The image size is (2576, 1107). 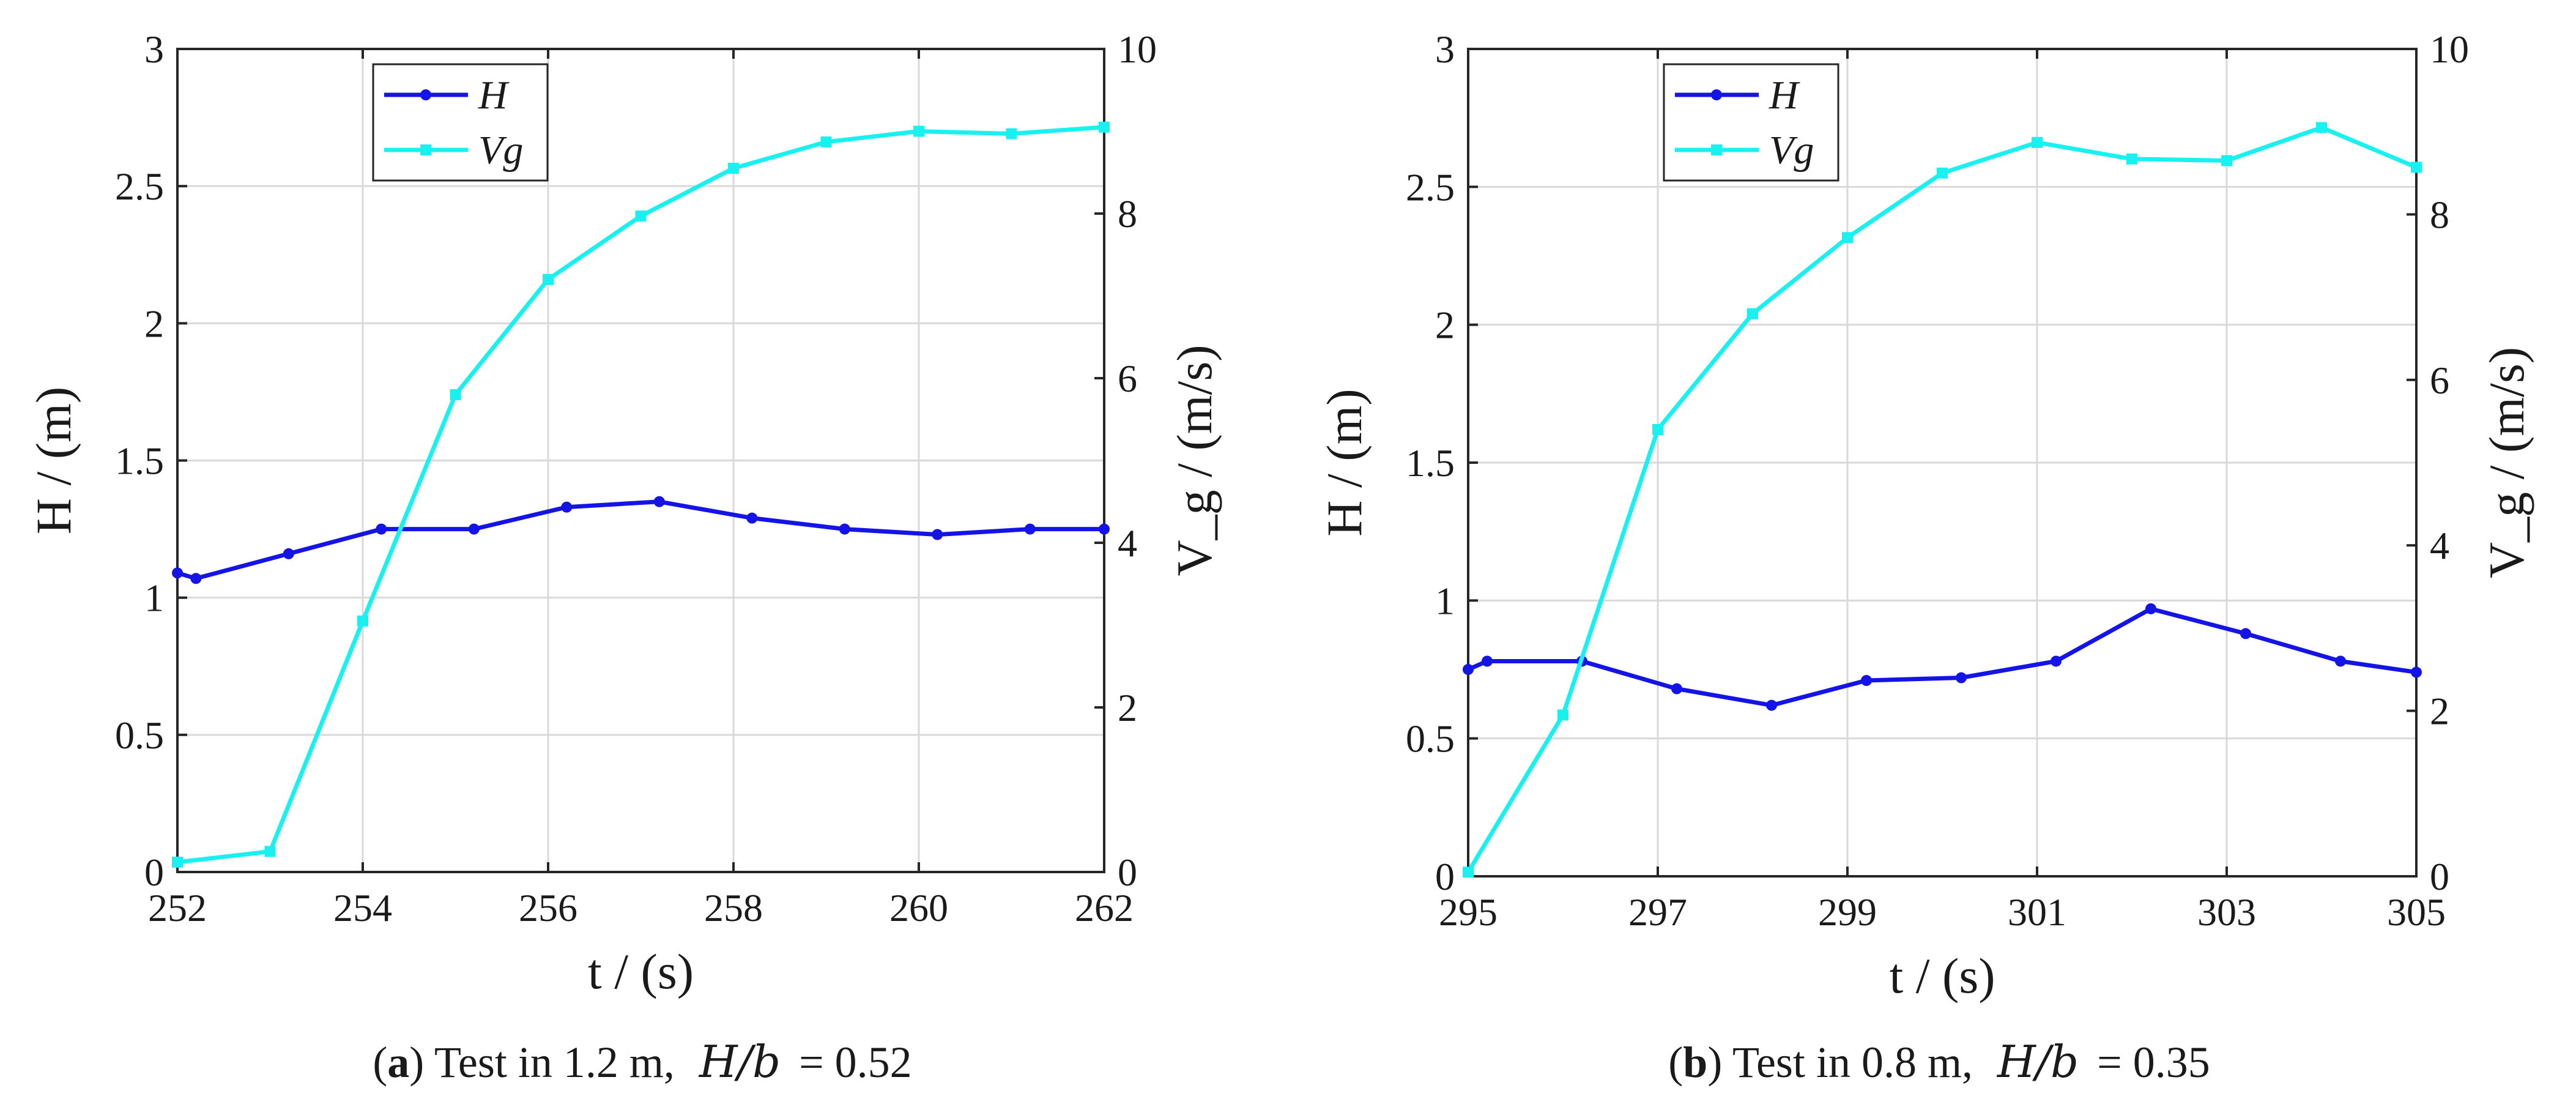 I want to click on caption-text: ) Test in 1.2 m,, so click(x=542, y=1062).